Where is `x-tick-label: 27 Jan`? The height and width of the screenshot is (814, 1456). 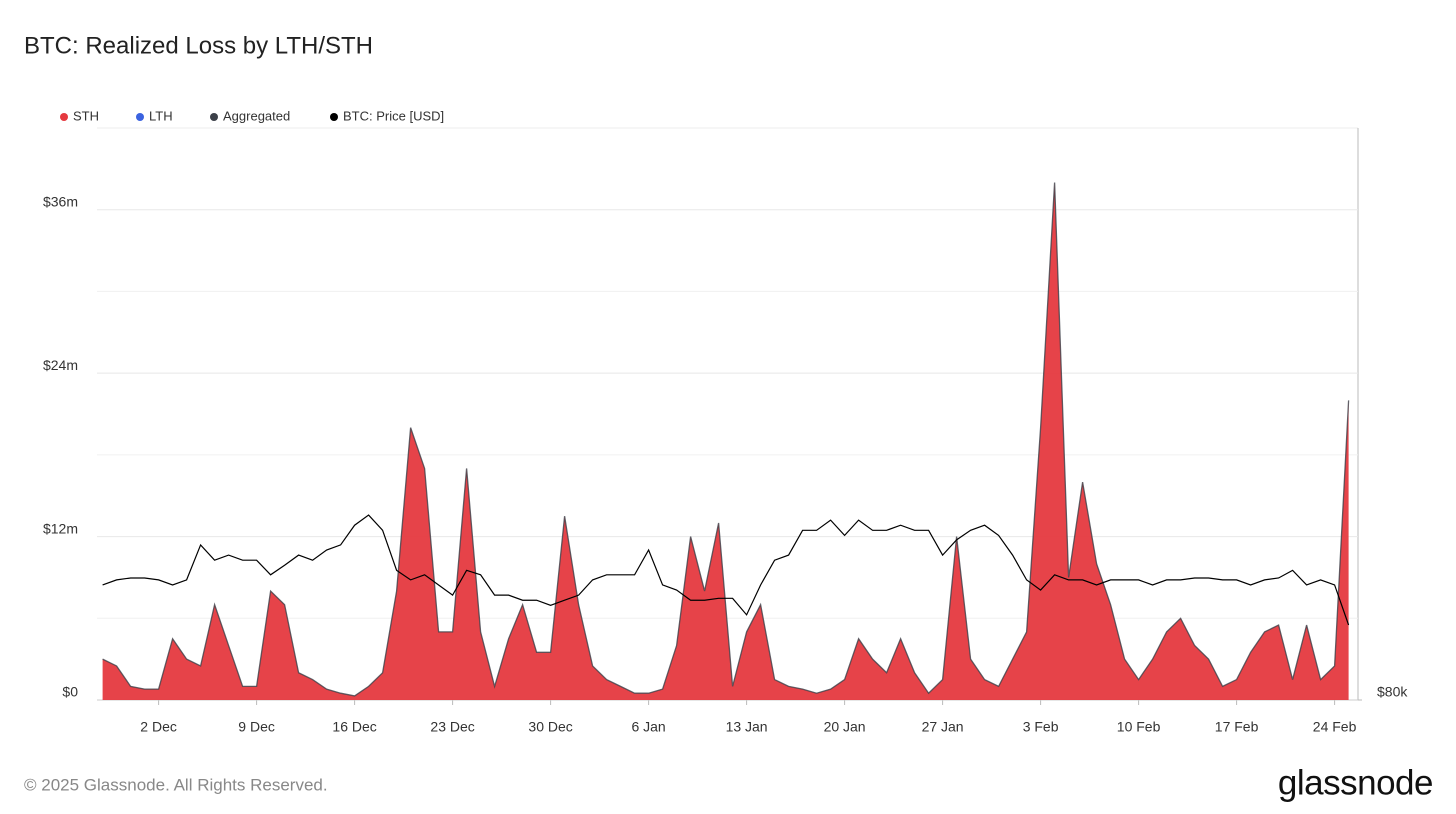 x-tick-label: 27 Jan is located at coordinates (943, 727).